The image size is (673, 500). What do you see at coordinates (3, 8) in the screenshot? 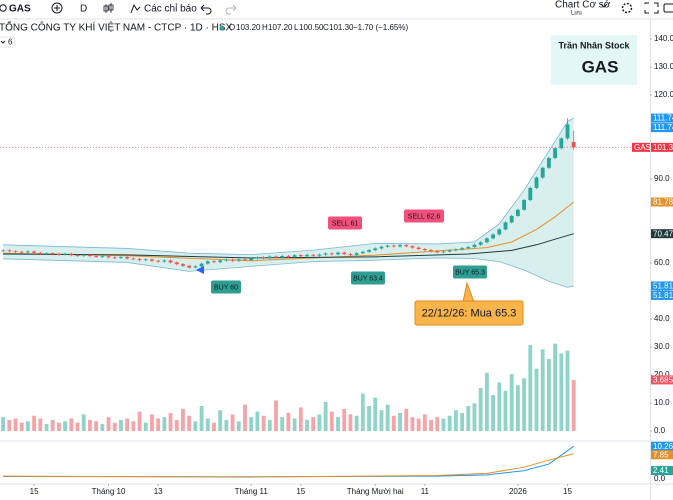
I see `search-icon` at bounding box center [3, 8].